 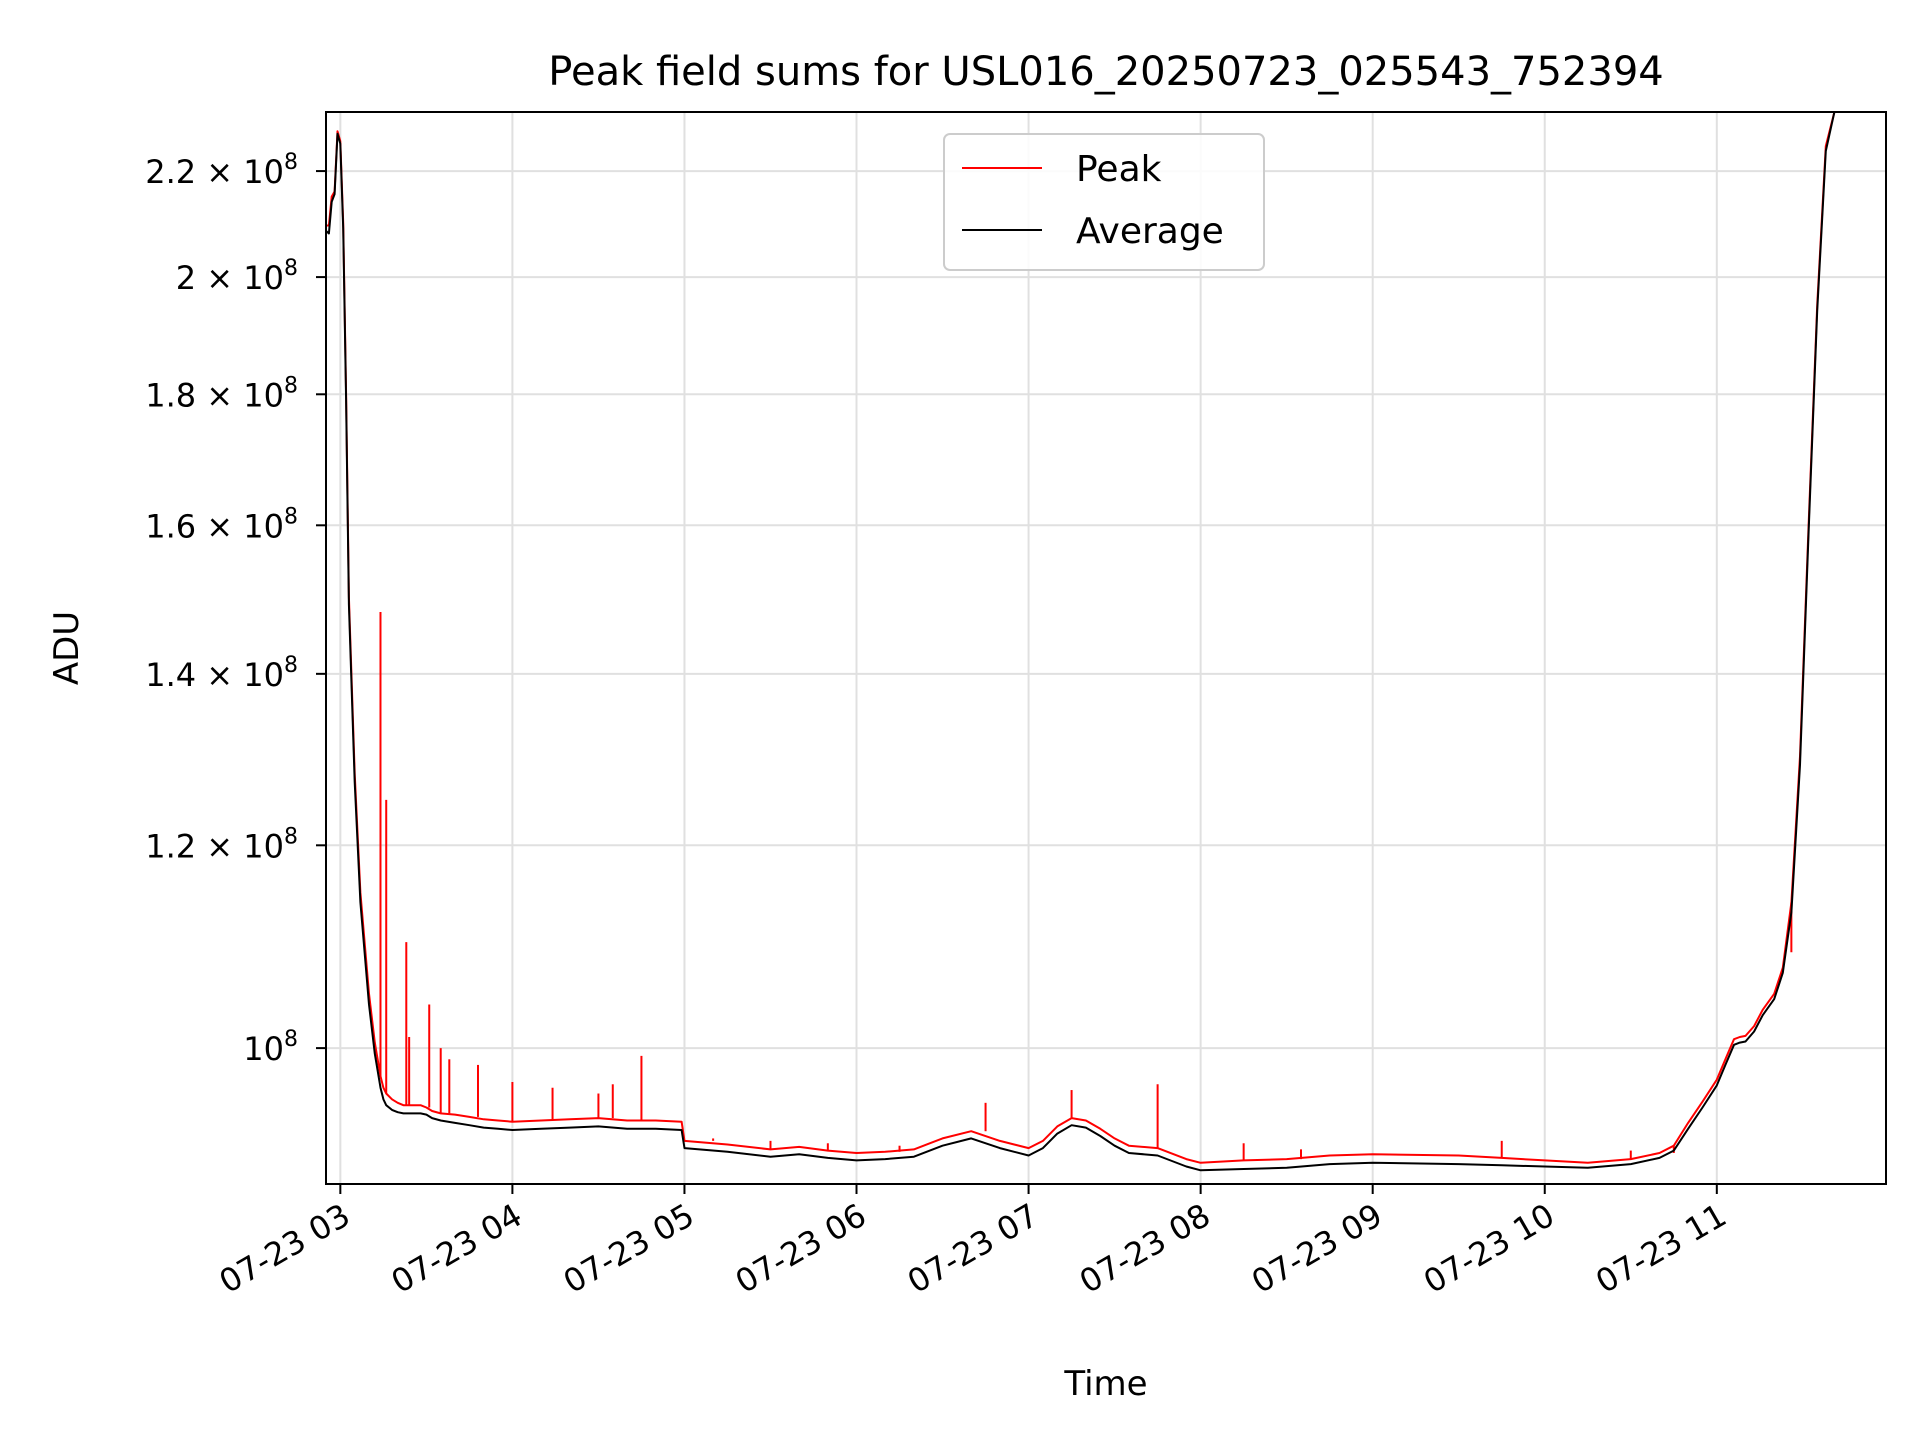 I want to click on y-tick-label: 2.2 × 108, so click(x=221, y=170).